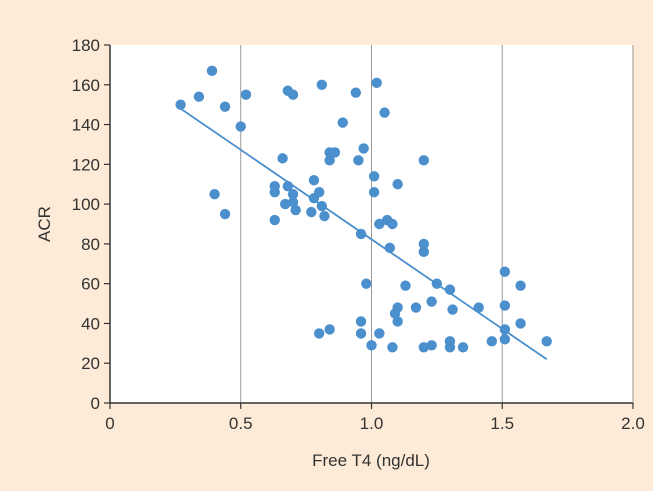 This screenshot has height=491, width=653. What do you see at coordinates (86, 85) in the screenshot?
I see `y-tick-label: 160` at bounding box center [86, 85].